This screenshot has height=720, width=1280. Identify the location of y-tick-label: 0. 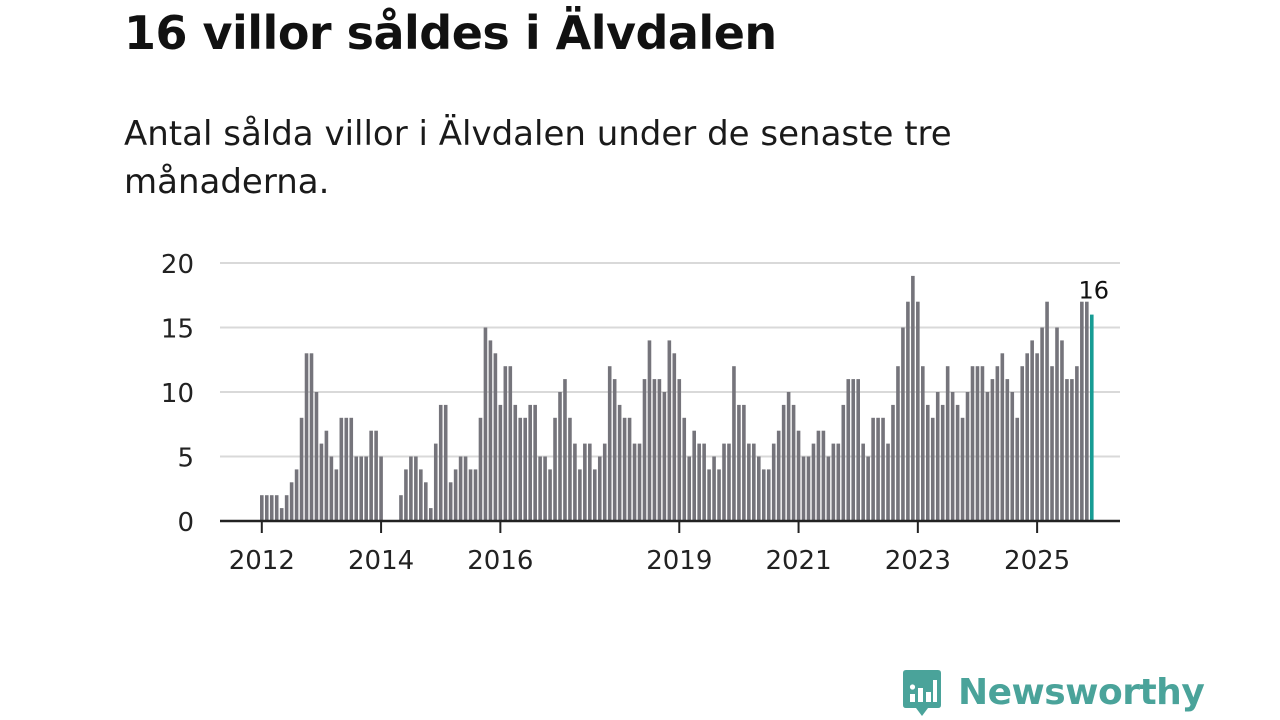
(185, 523).